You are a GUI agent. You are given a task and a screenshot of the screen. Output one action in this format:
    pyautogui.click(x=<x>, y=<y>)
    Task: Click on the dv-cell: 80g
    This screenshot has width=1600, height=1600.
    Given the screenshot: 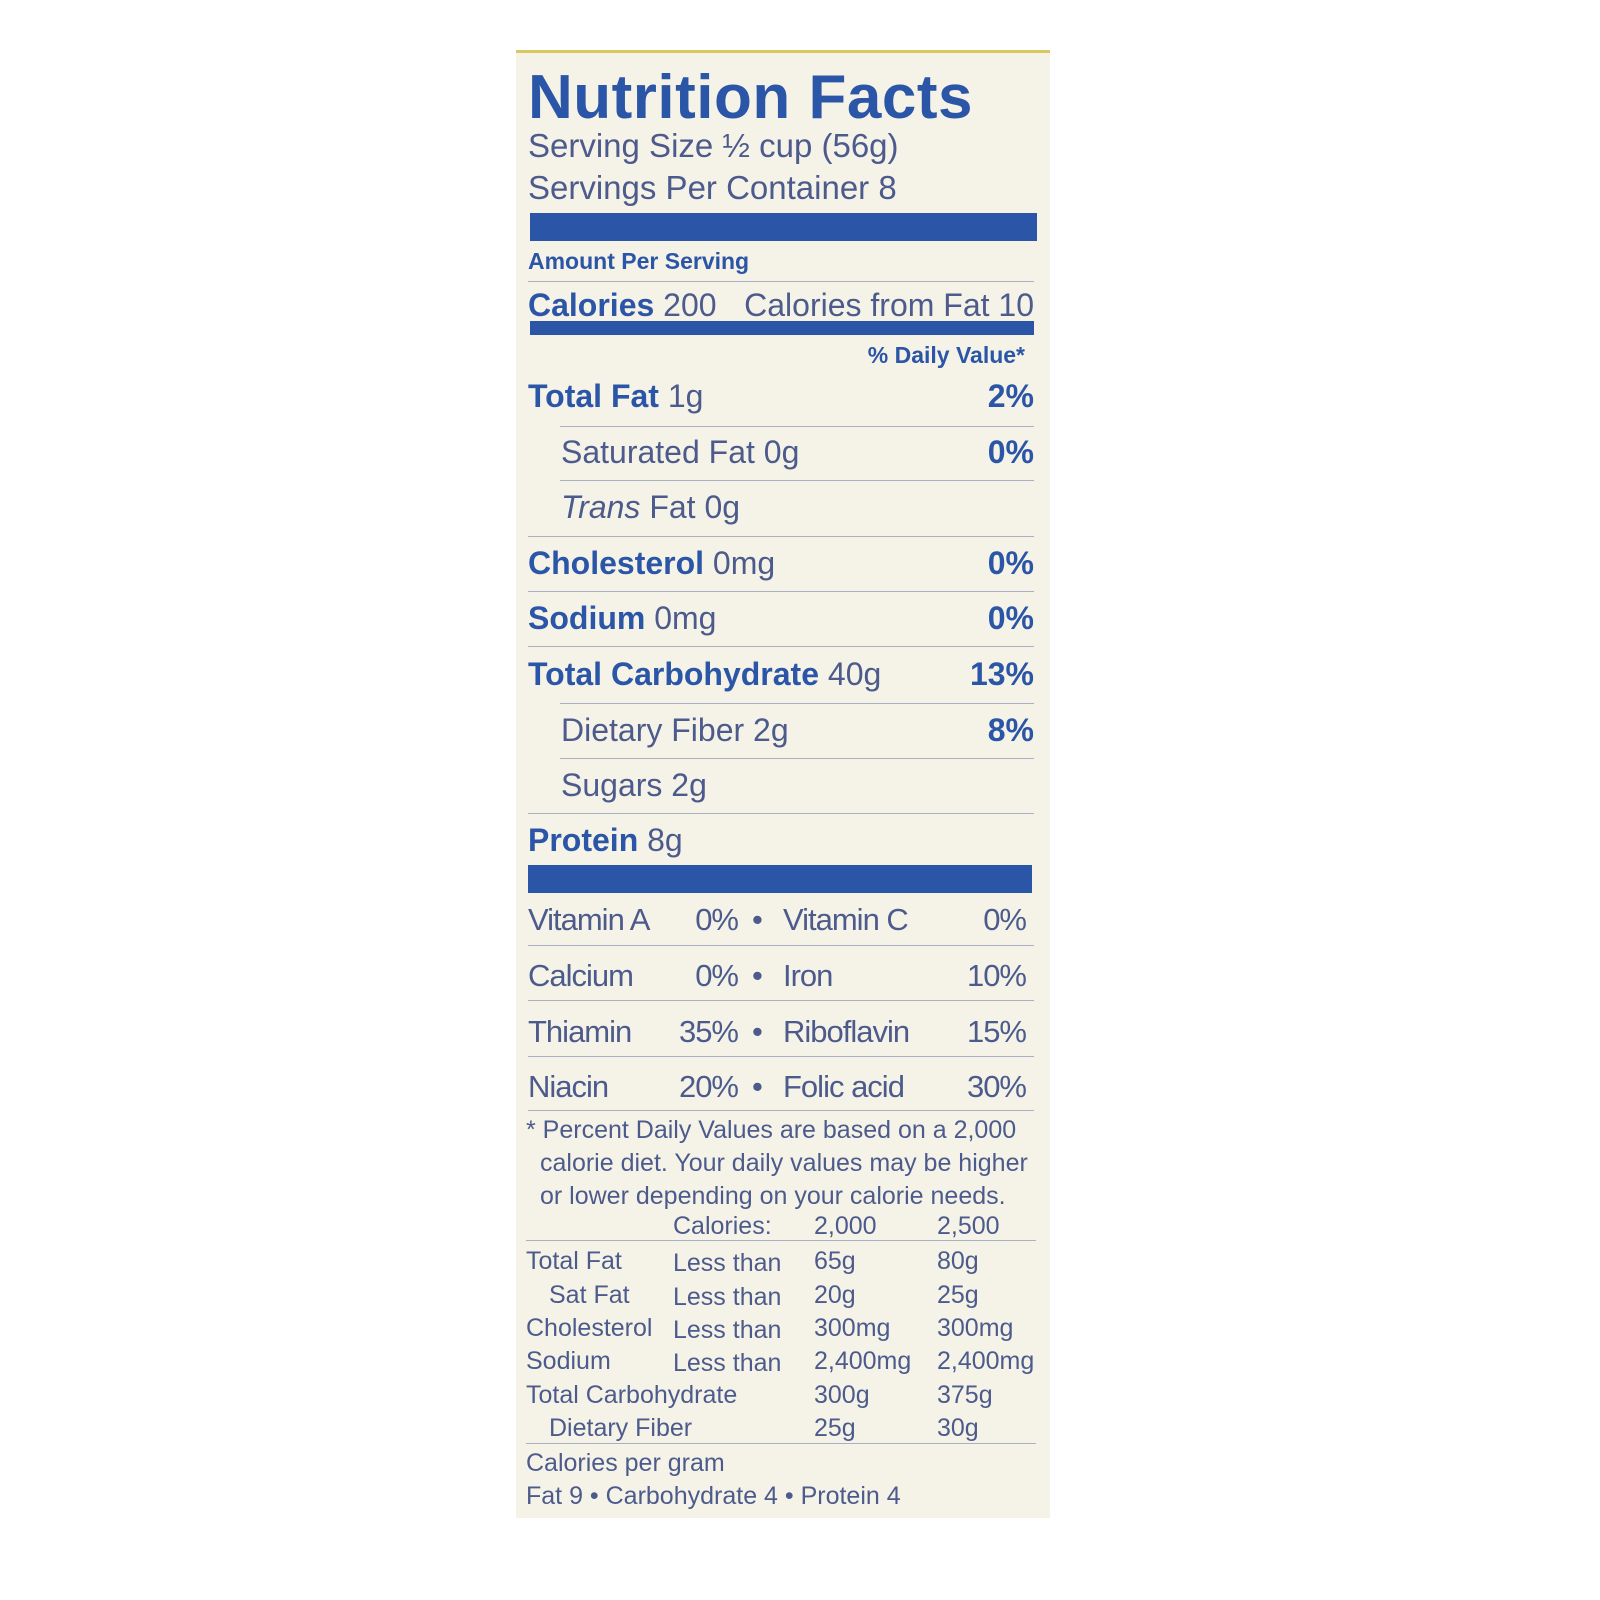 What is the action you would take?
    pyautogui.click(x=958, y=1261)
    